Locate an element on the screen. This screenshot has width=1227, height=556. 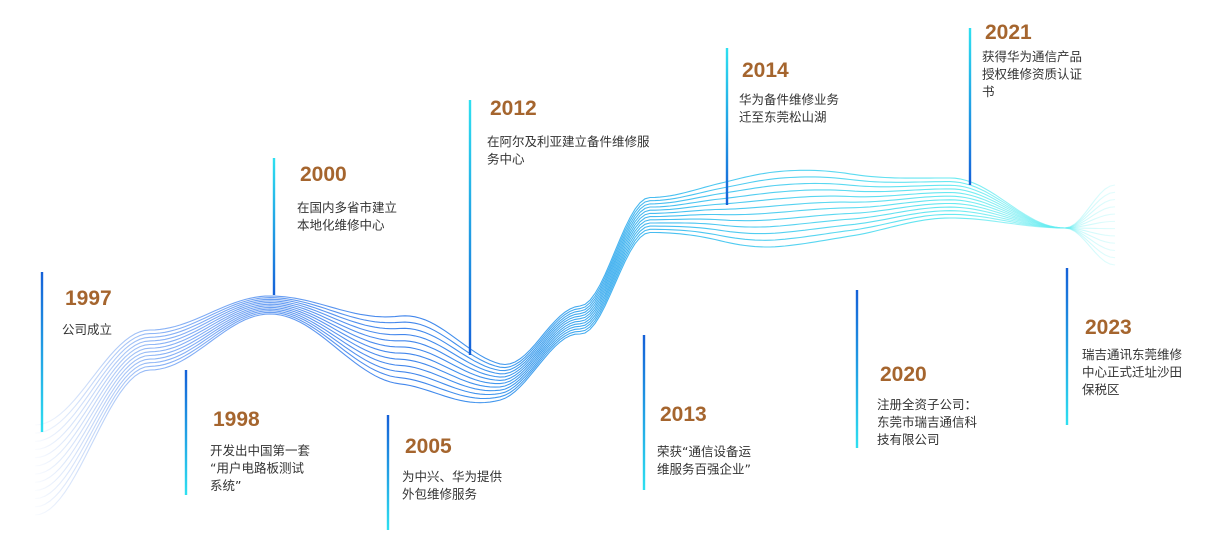
event-year: 2012 is located at coordinates (513, 108).